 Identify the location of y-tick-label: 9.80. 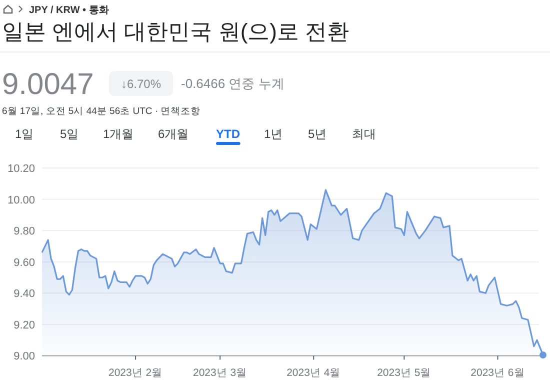
(24, 232).